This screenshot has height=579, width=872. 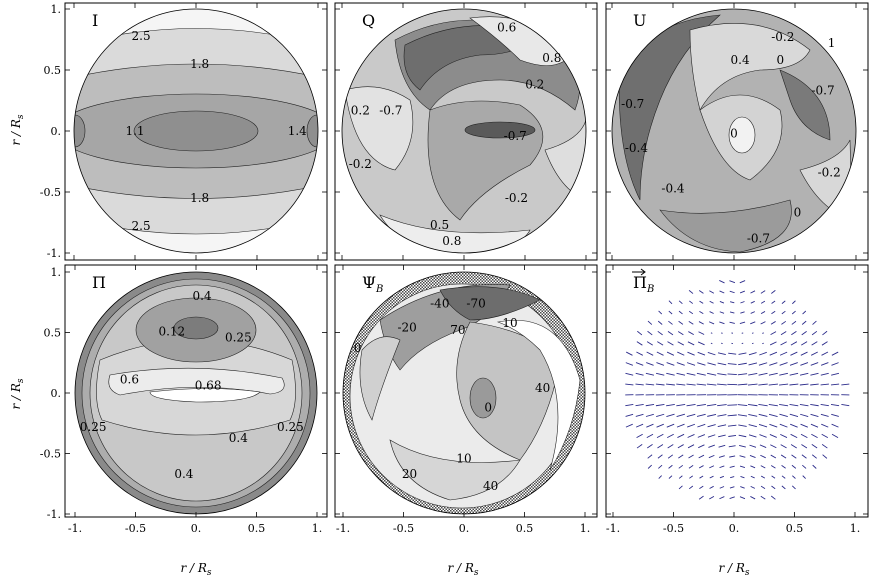 I want to click on panel-stokes-u, so click(x=737, y=131).